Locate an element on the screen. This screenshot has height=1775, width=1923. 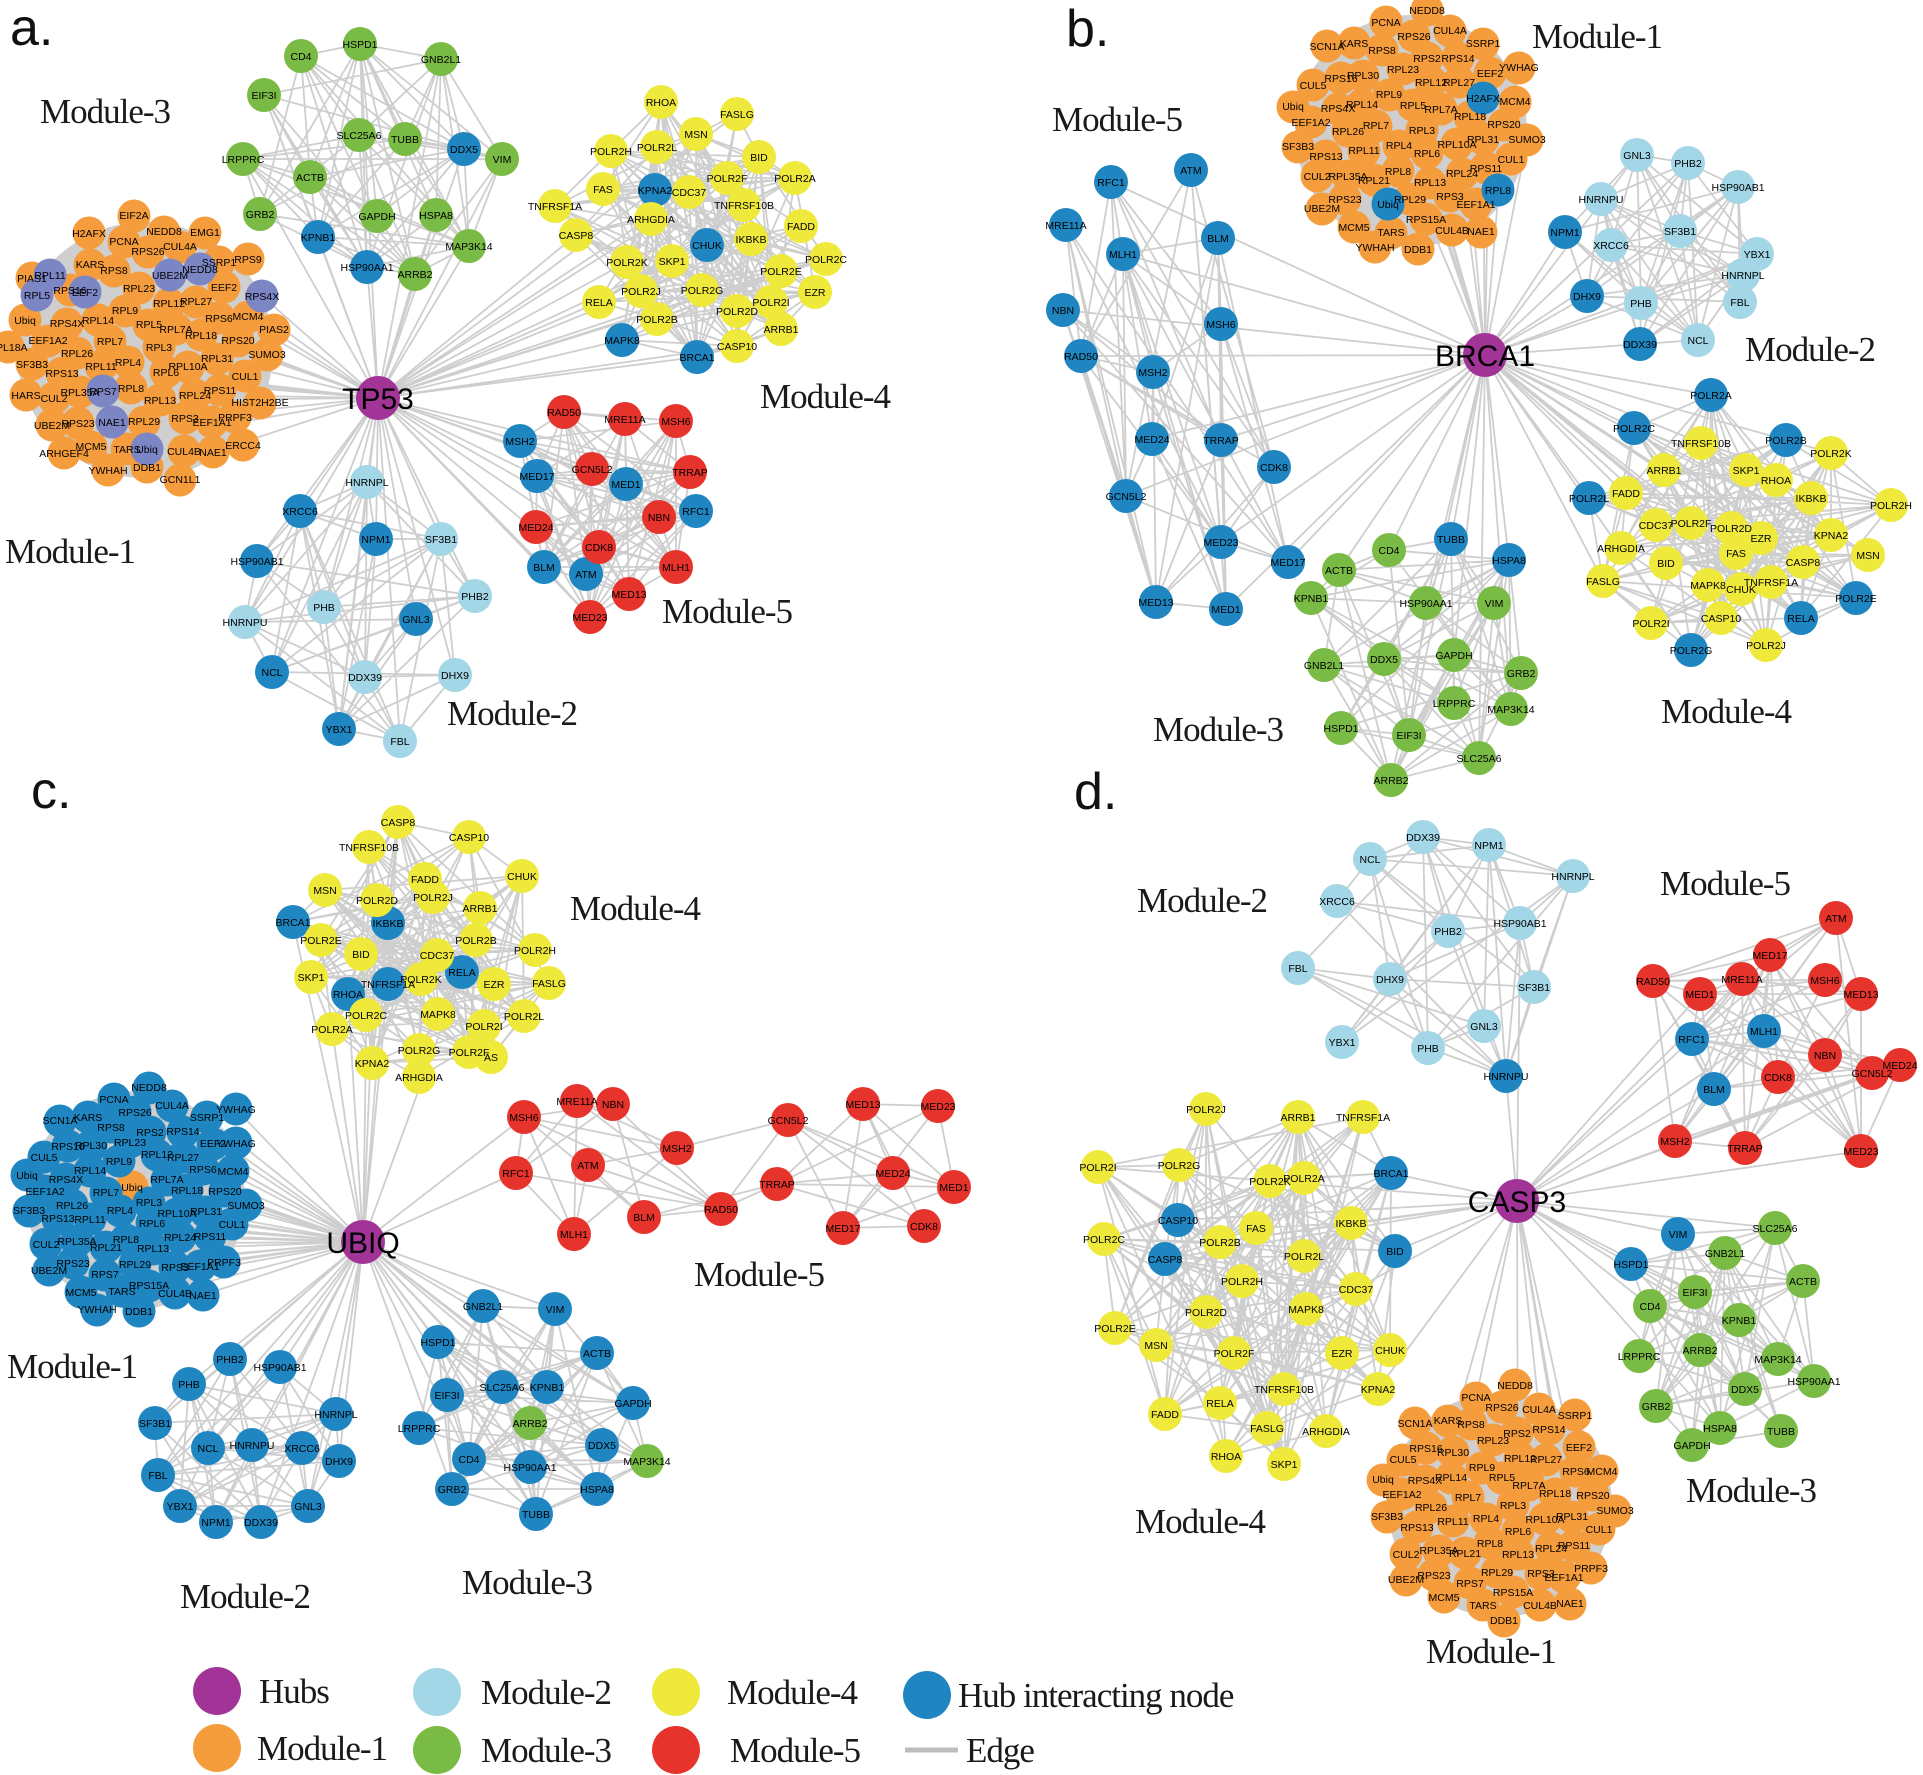
svg-text: POLR2J is located at coordinates (433, 898).